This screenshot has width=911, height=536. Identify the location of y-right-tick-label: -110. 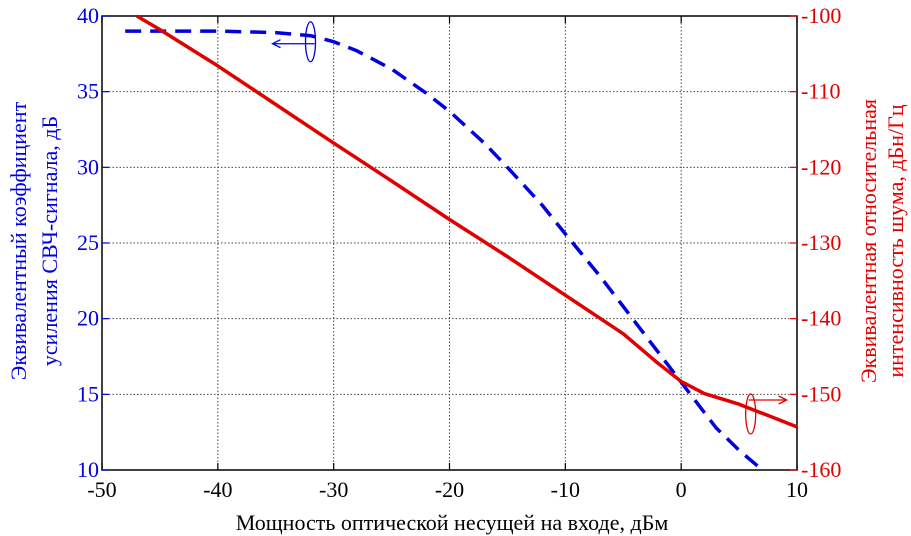
(821, 91).